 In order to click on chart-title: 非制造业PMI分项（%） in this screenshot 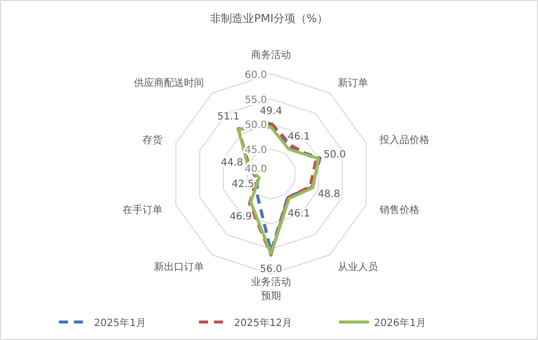, I will do `click(269, 18)`.